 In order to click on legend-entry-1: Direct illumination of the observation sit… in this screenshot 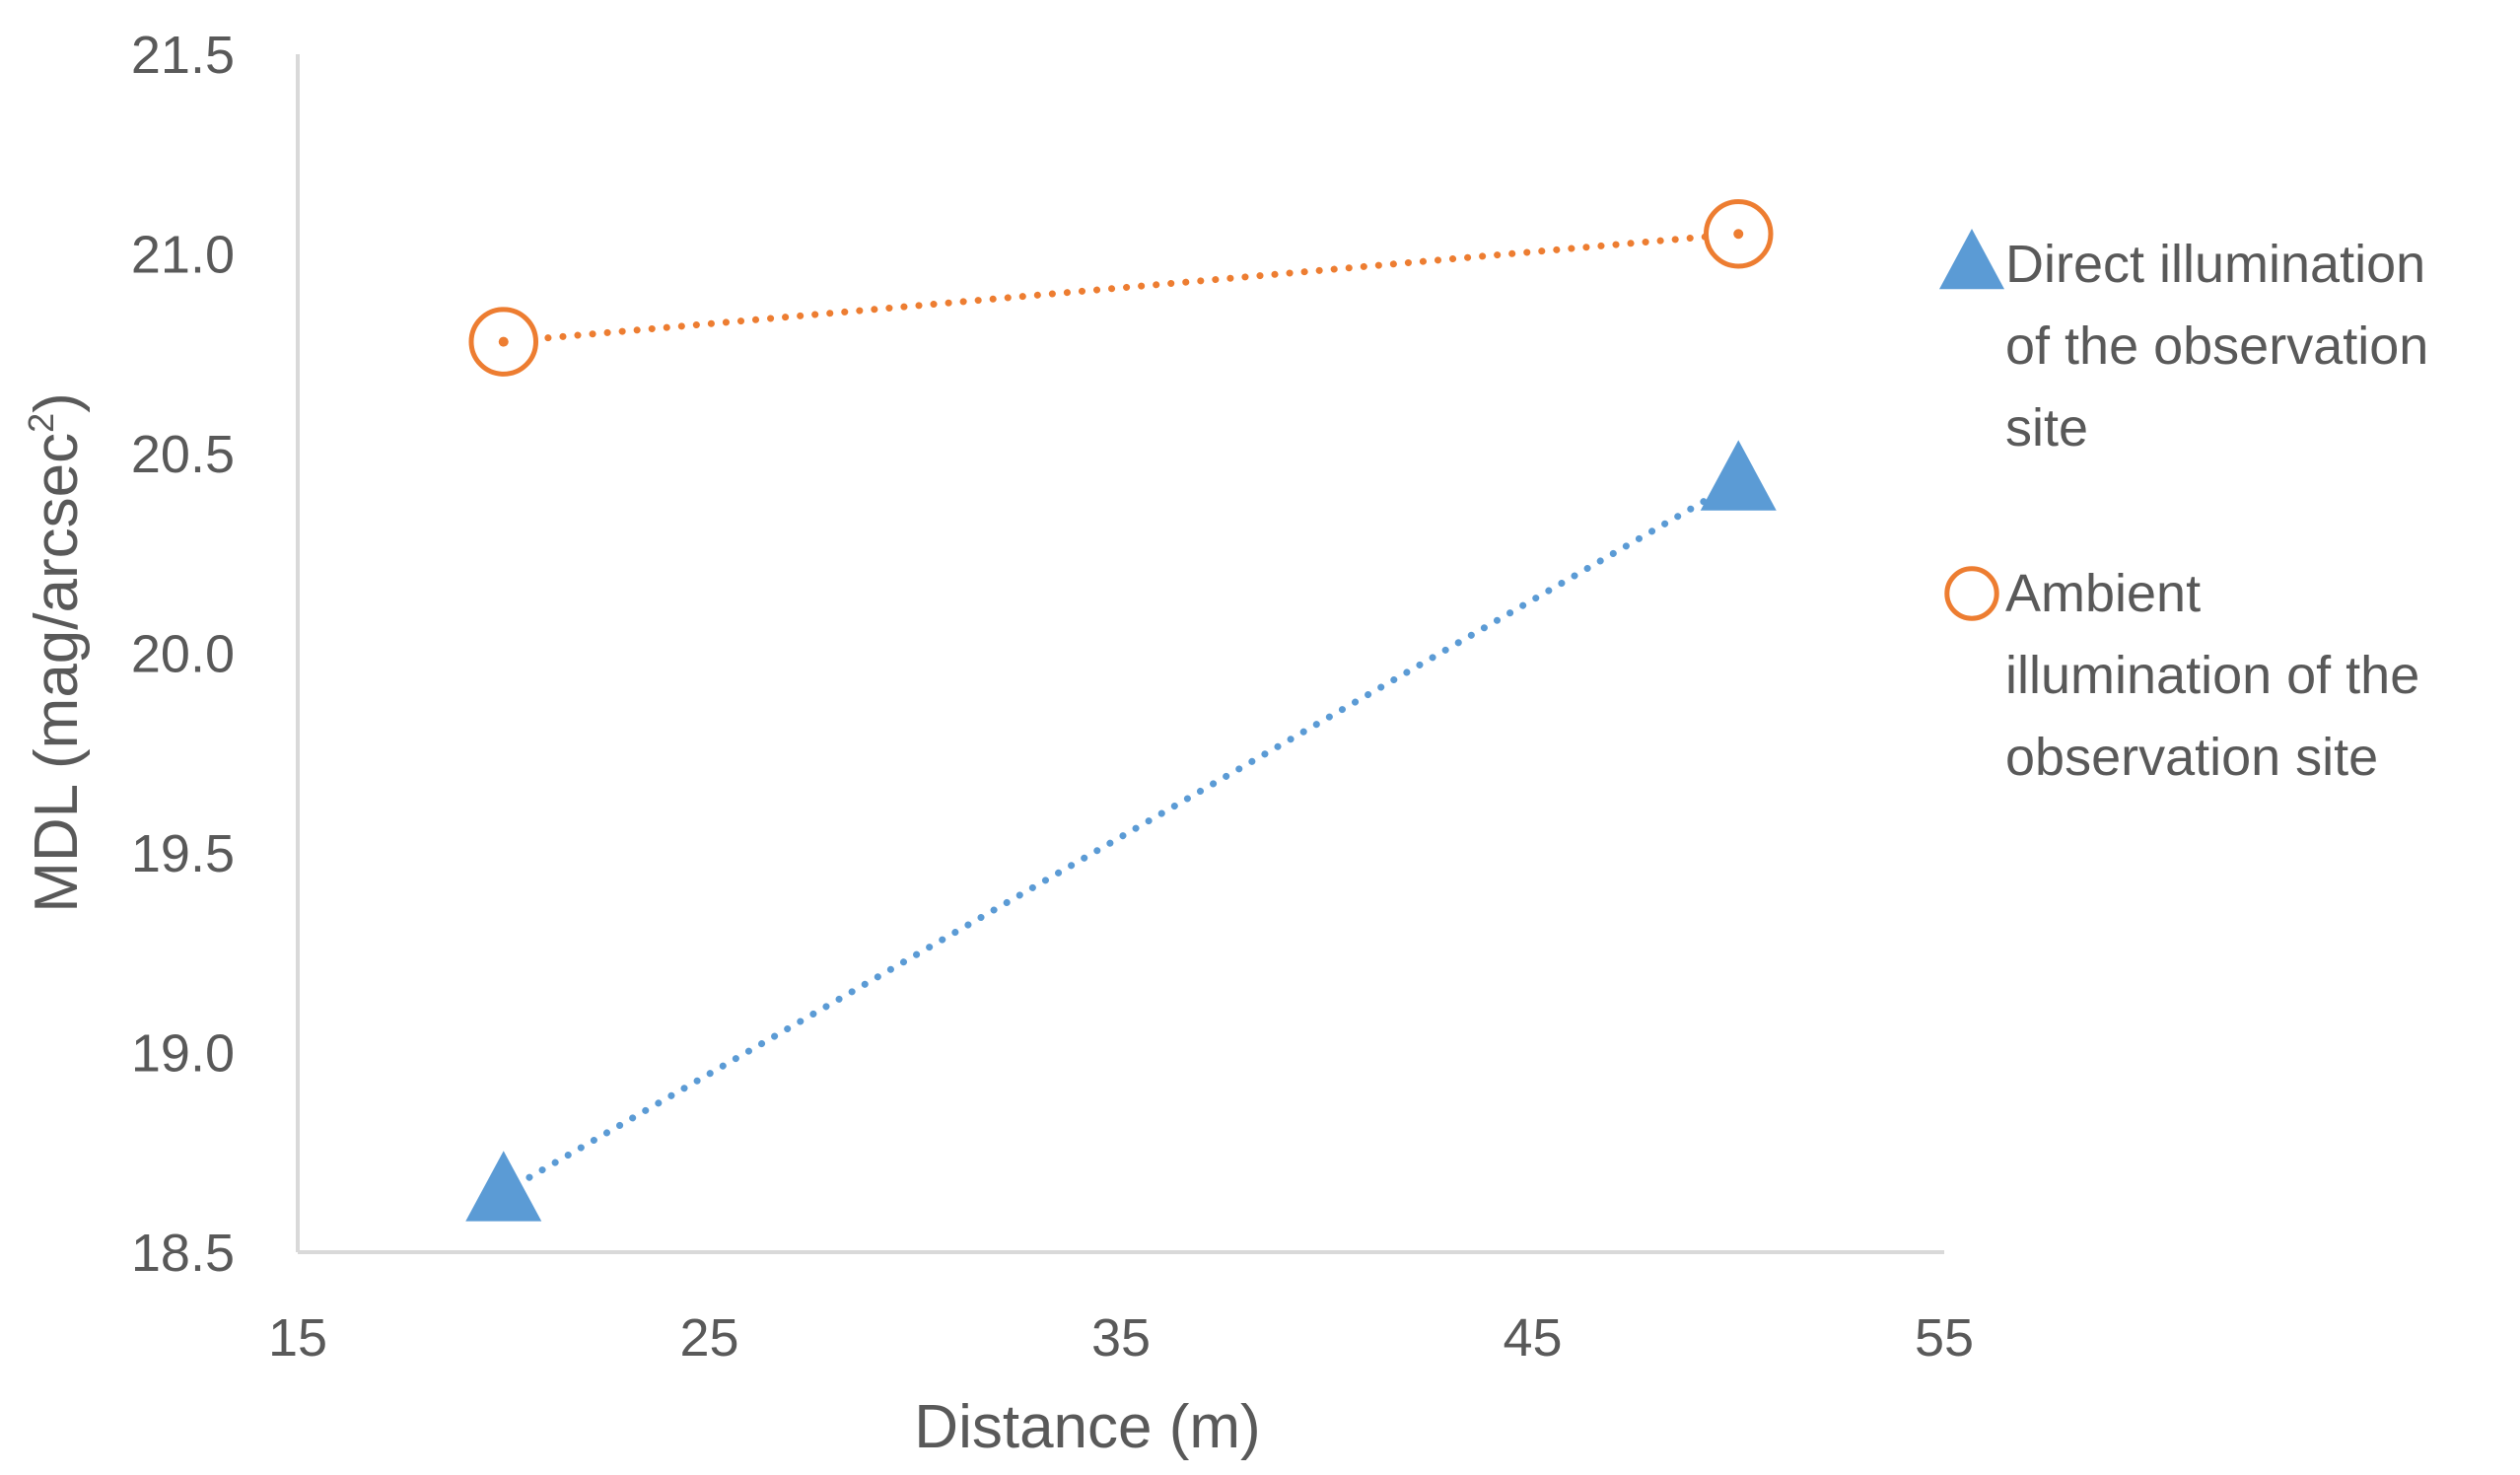, I will do `click(2183, 343)`.